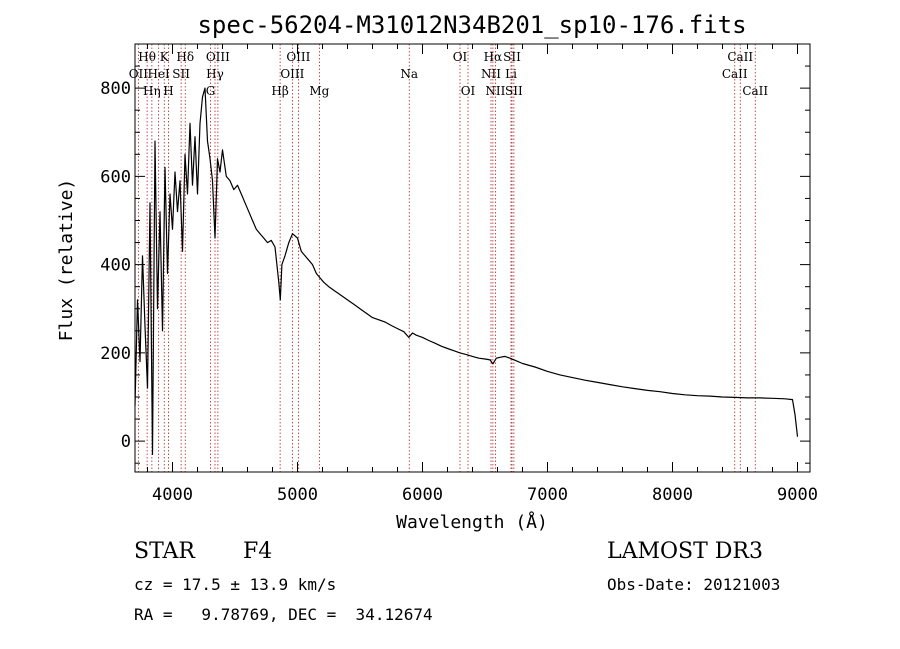 Image resolution: width=900 pixels, height=649 pixels. I want to click on coordinates-readout: RA = 9.78769, DEC = 34.12674, so click(283, 614).